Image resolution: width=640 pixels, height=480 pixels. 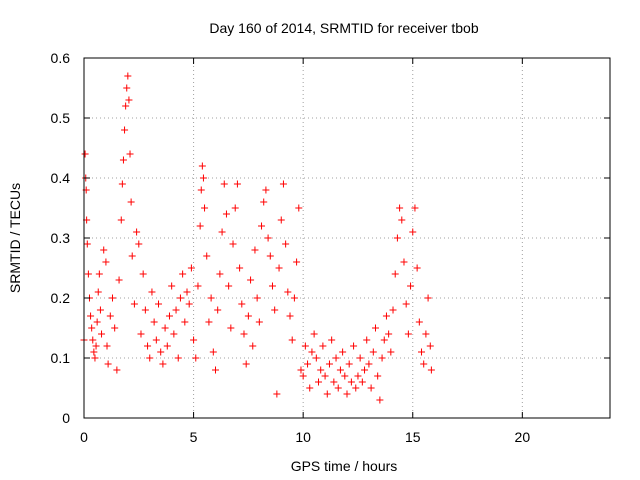 What do you see at coordinates (84, 437) in the screenshot?
I see `x-tick-label: 0` at bounding box center [84, 437].